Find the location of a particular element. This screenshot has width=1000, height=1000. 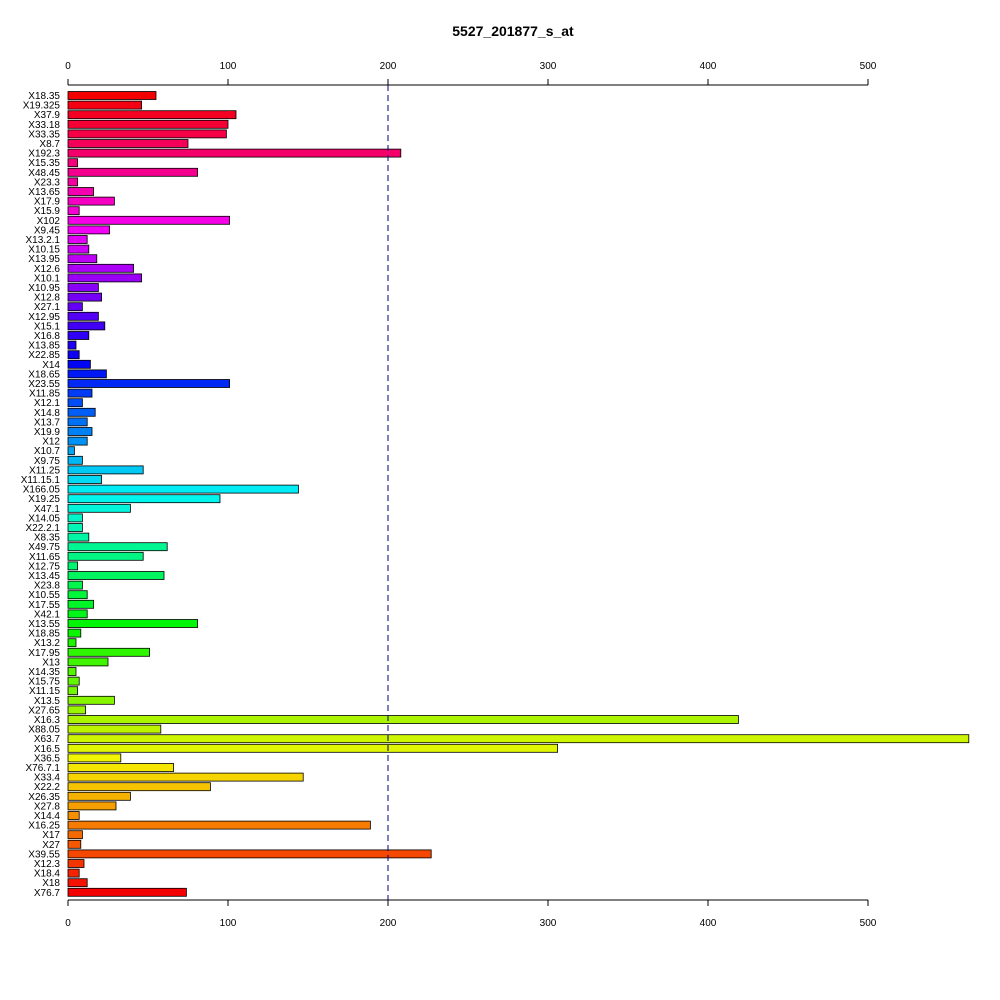

category-label: X17 is located at coordinates (51, 835).